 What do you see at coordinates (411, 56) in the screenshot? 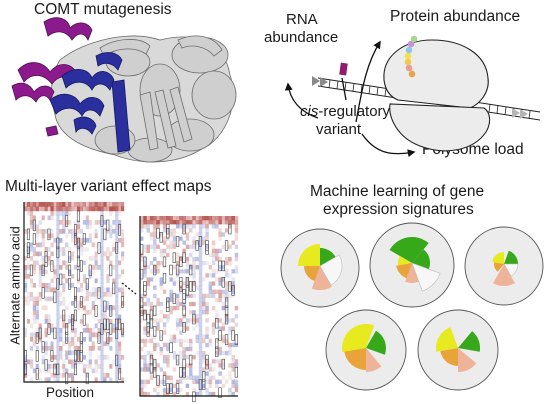
I see `nascent-peptide-icon` at bounding box center [411, 56].